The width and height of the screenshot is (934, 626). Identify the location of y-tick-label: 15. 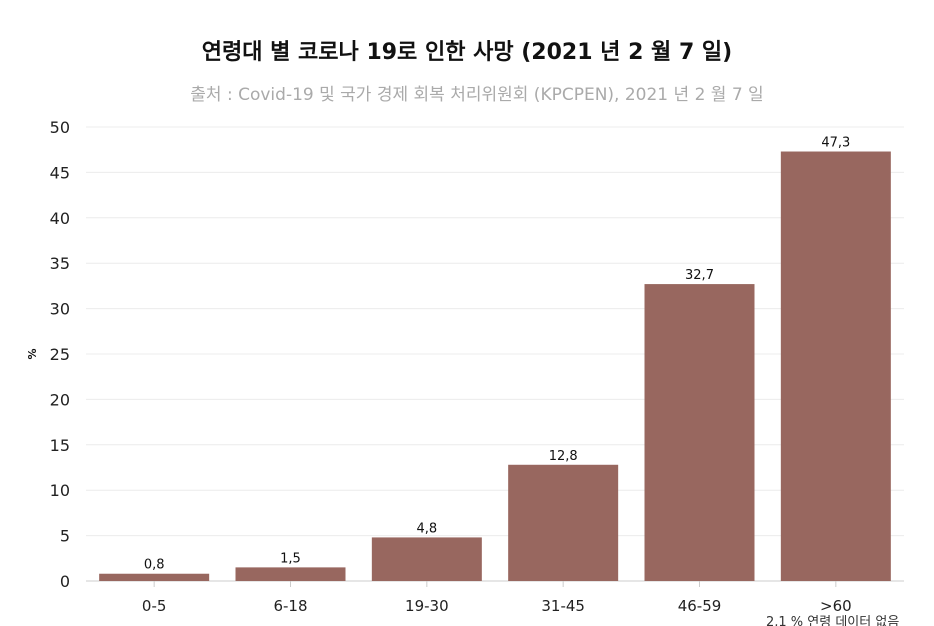
(60, 445).